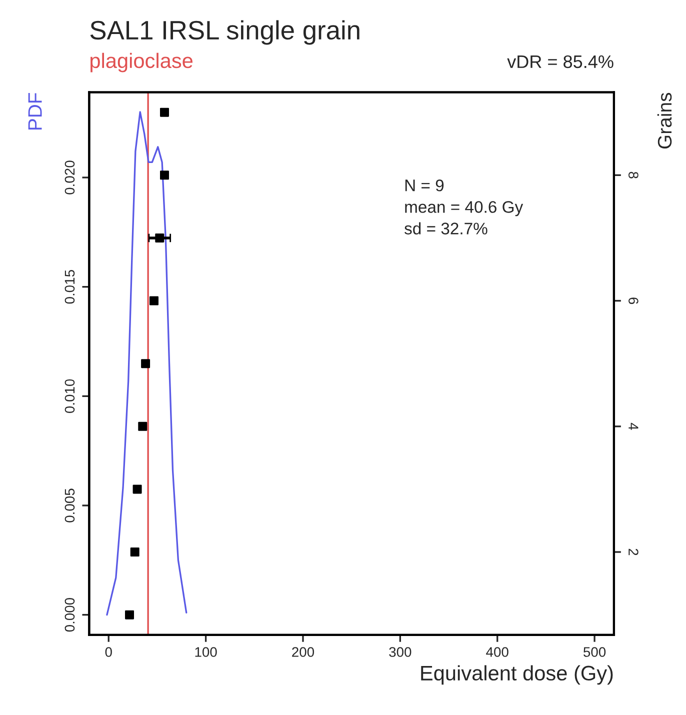  Describe the element at coordinates (69, 177) in the screenshot. I see `y-tick-label: 0.020` at that location.